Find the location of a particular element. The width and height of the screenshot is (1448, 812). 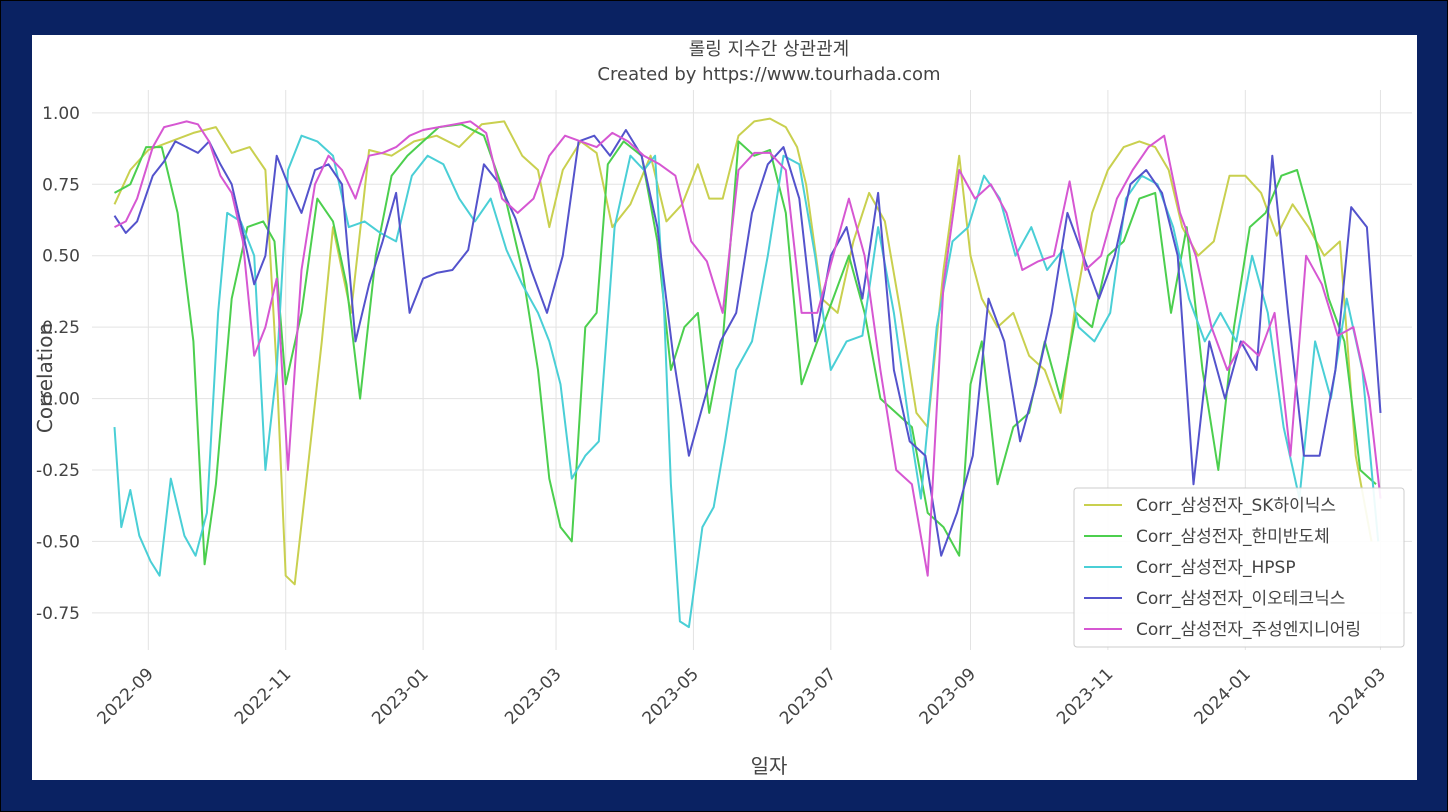

y-tick-labels: 1.00 0.75 0.50 0.25 0.00 -0.25 -0.50 -0.75 is located at coordinates (58, 364).